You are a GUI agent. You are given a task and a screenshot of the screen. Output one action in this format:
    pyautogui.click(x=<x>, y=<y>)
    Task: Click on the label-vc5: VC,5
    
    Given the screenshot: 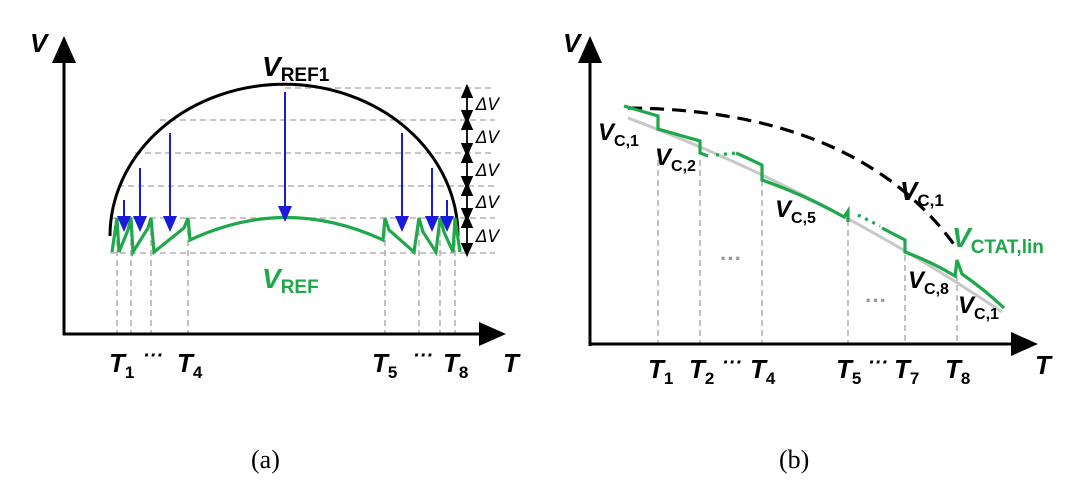 What is the action you would take?
    pyautogui.click(x=795, y=211)
    